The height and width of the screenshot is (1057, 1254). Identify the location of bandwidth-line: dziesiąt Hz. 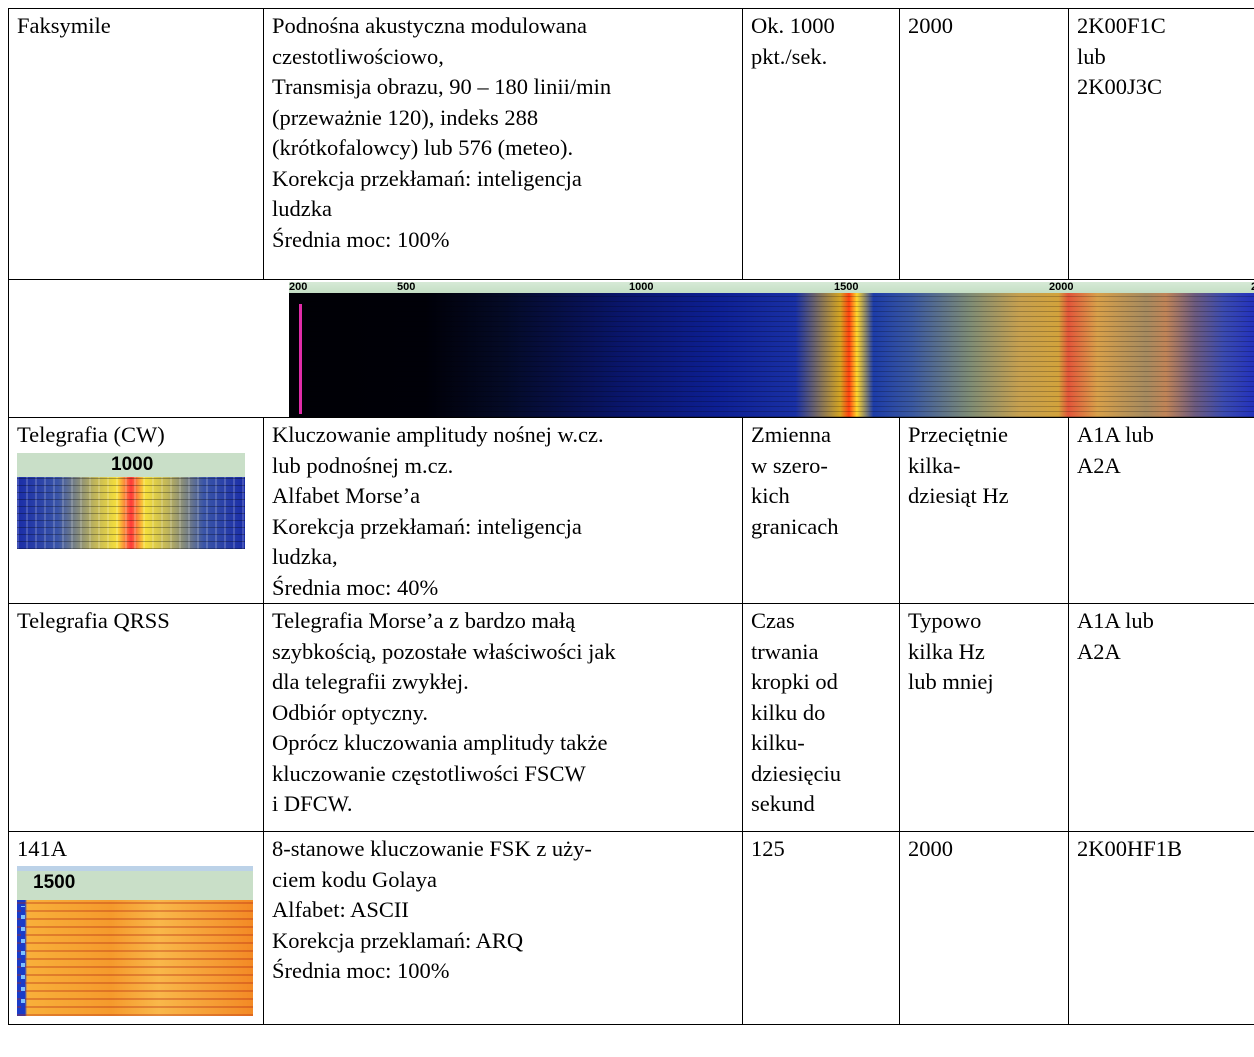
(958, 495).